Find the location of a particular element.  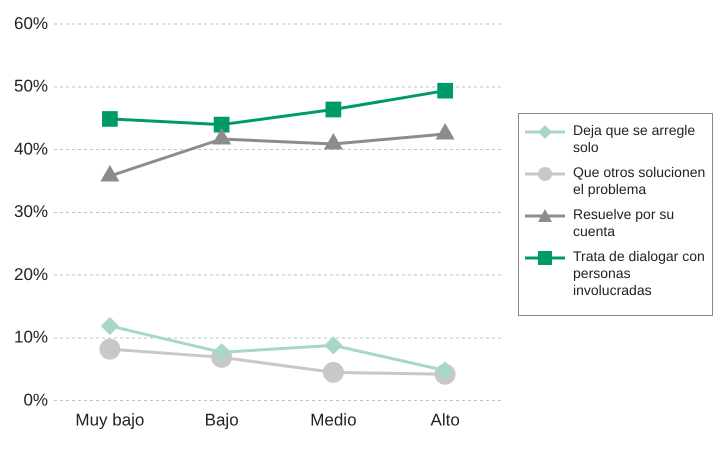

legend-label: Resuelve por su cuenta is located at coordinates (624, 223).